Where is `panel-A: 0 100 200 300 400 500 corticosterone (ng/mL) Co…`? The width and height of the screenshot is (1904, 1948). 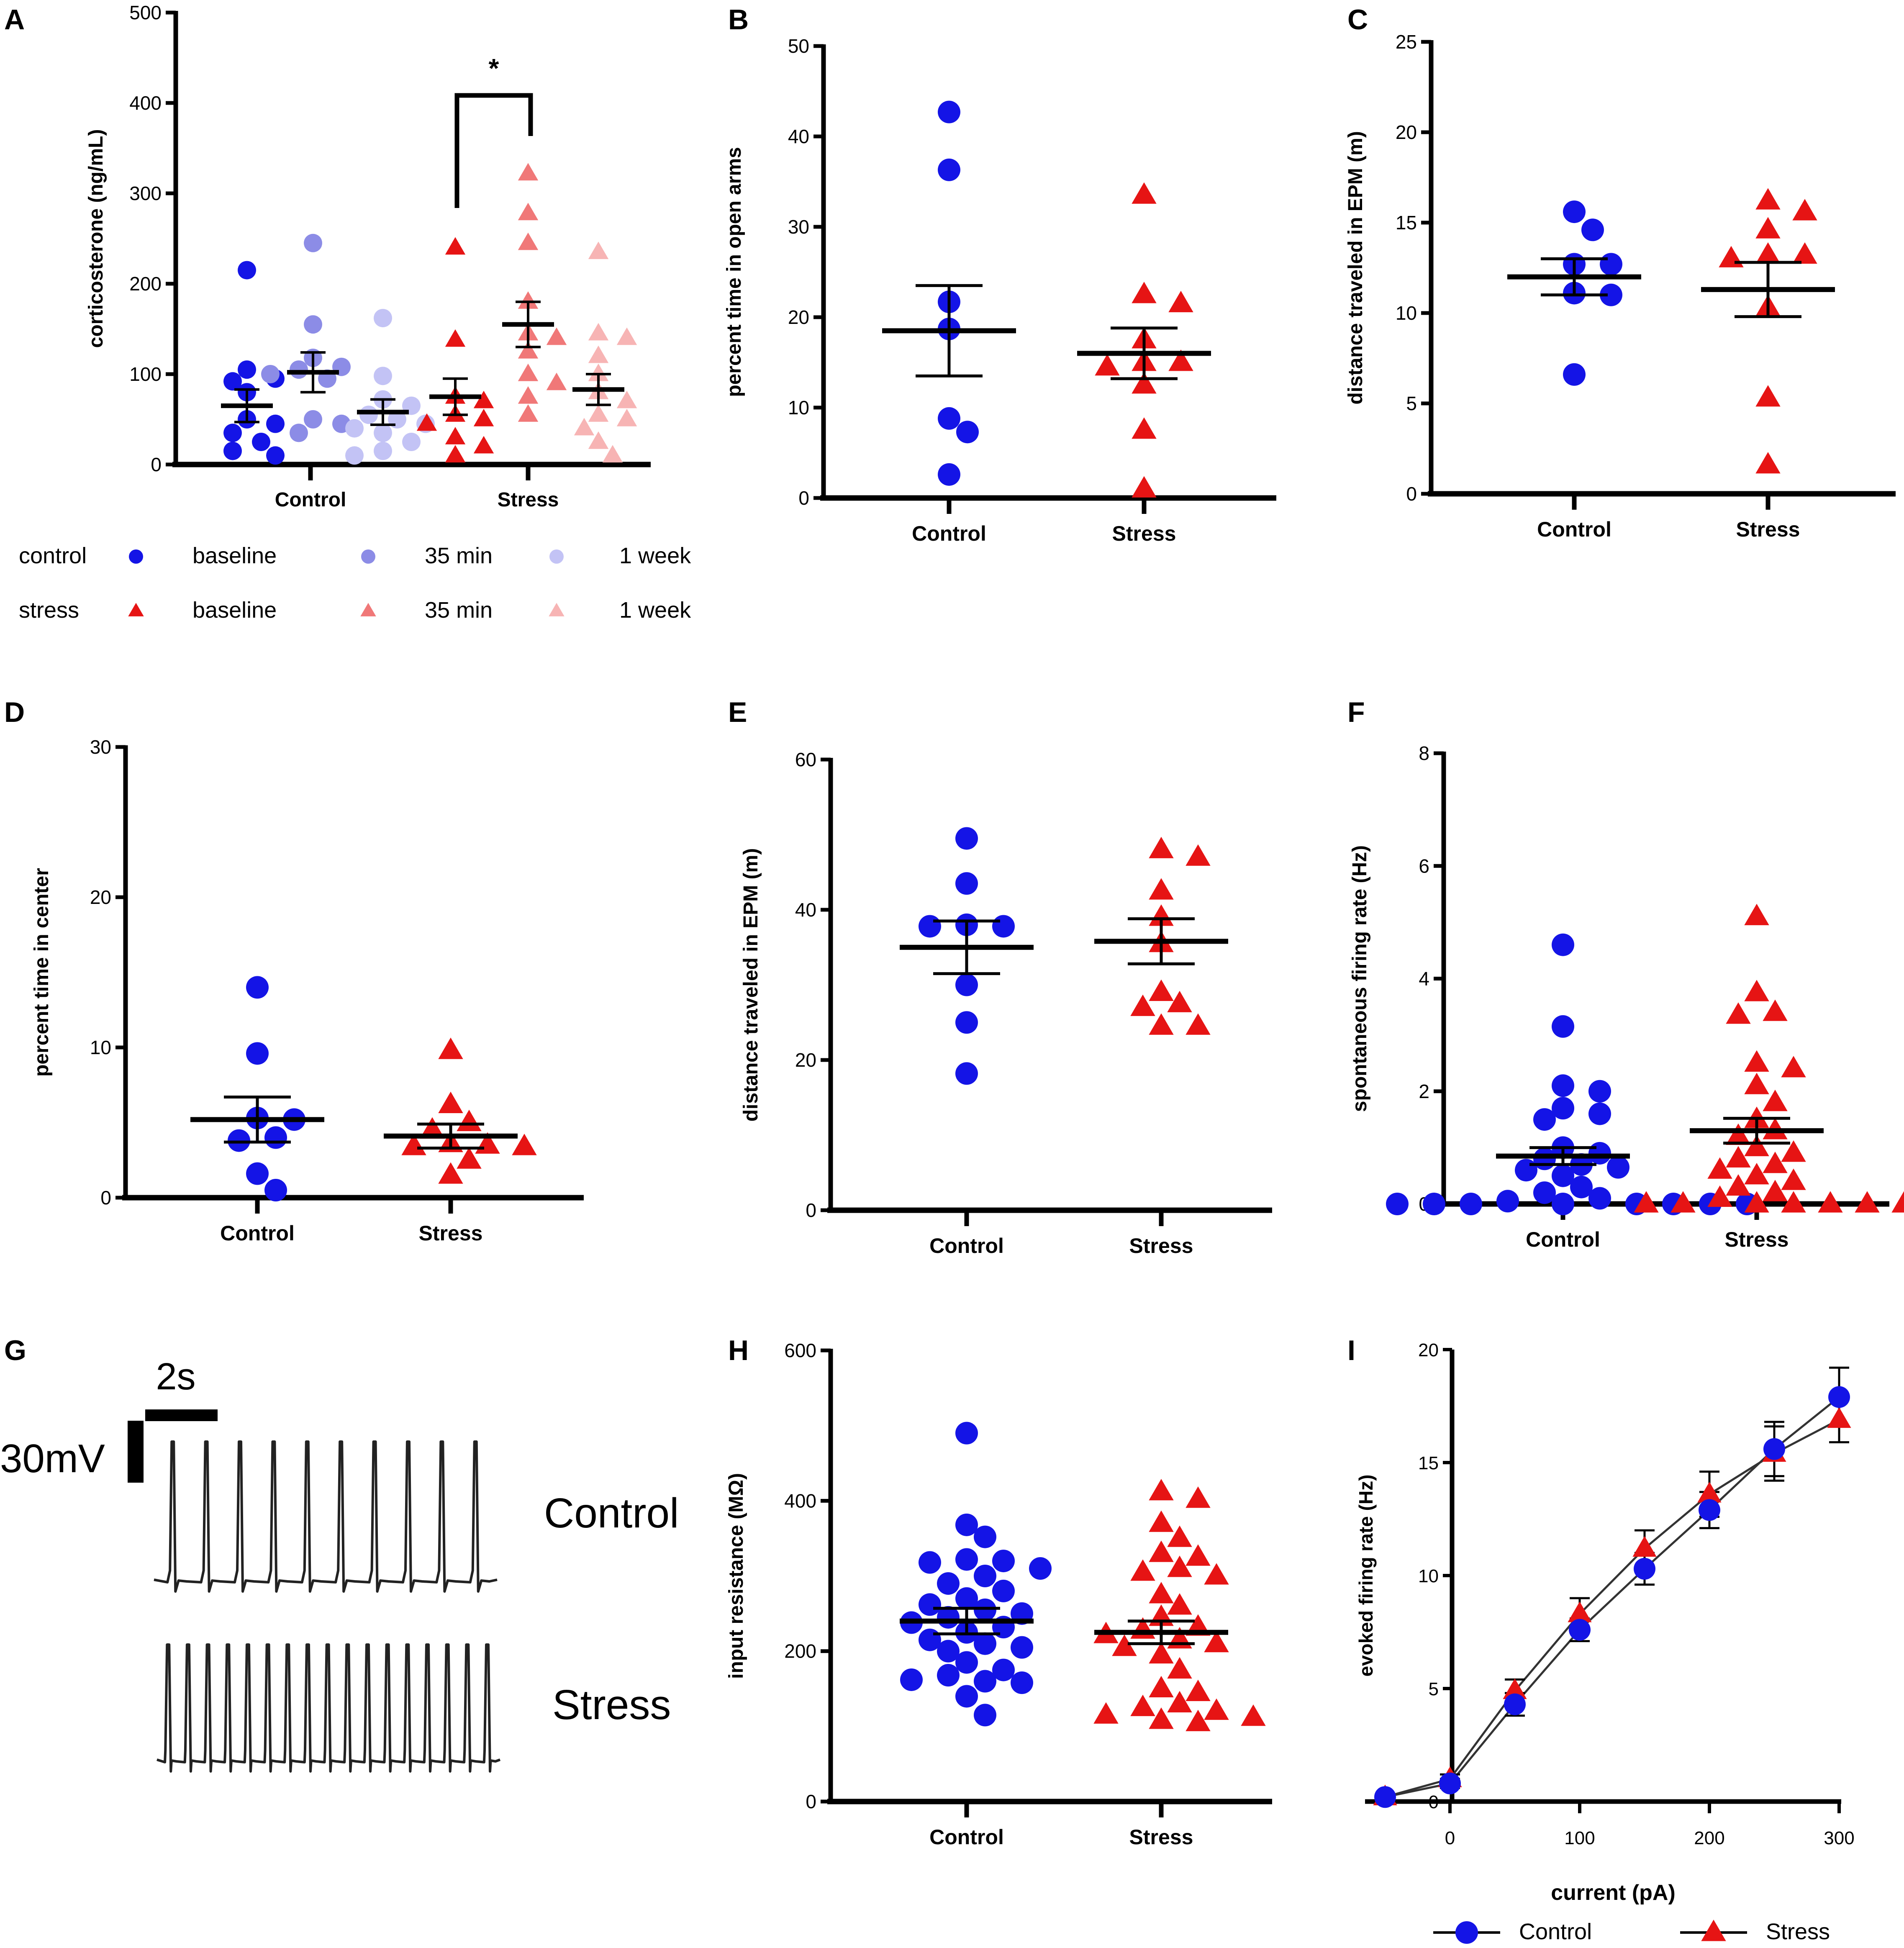 panel-A: 0 100 200 300 400 500 corticosterone (ng/mL) Co… is located at coordinates (368, 257).